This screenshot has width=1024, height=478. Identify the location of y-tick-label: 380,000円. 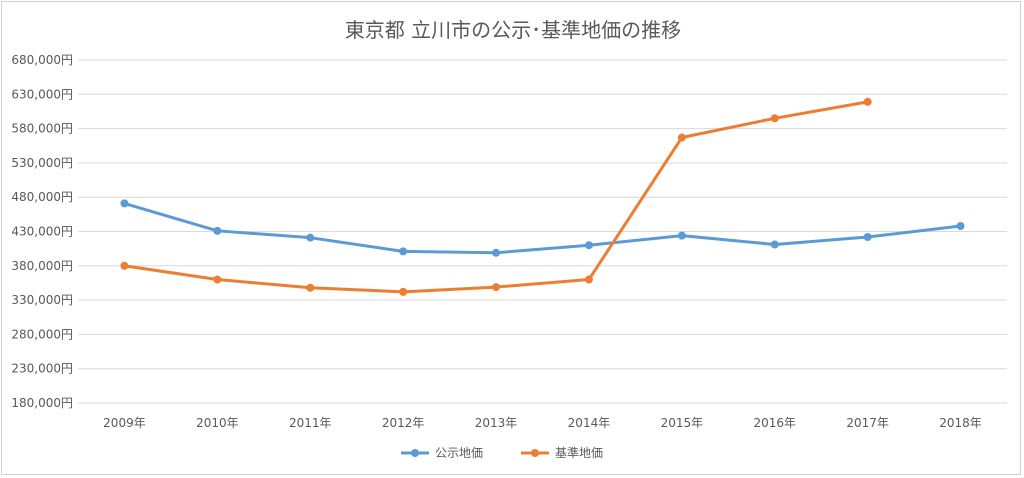
(42, 266).